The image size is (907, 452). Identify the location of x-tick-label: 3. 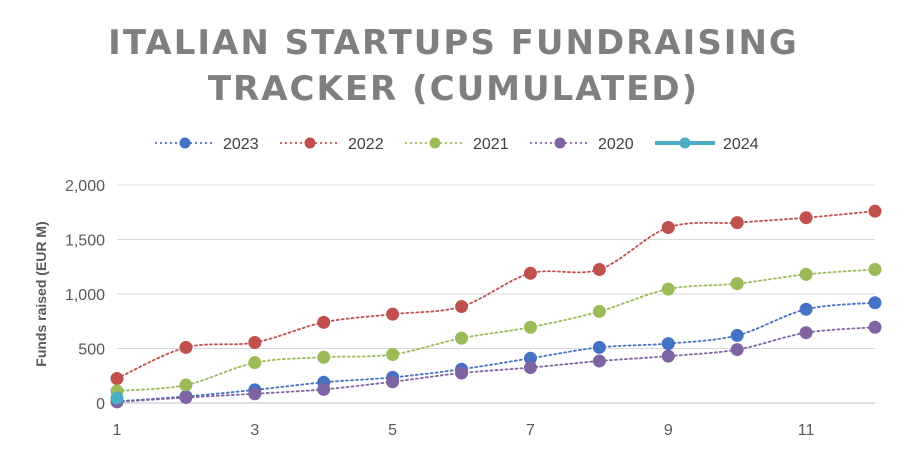
(254, 430).